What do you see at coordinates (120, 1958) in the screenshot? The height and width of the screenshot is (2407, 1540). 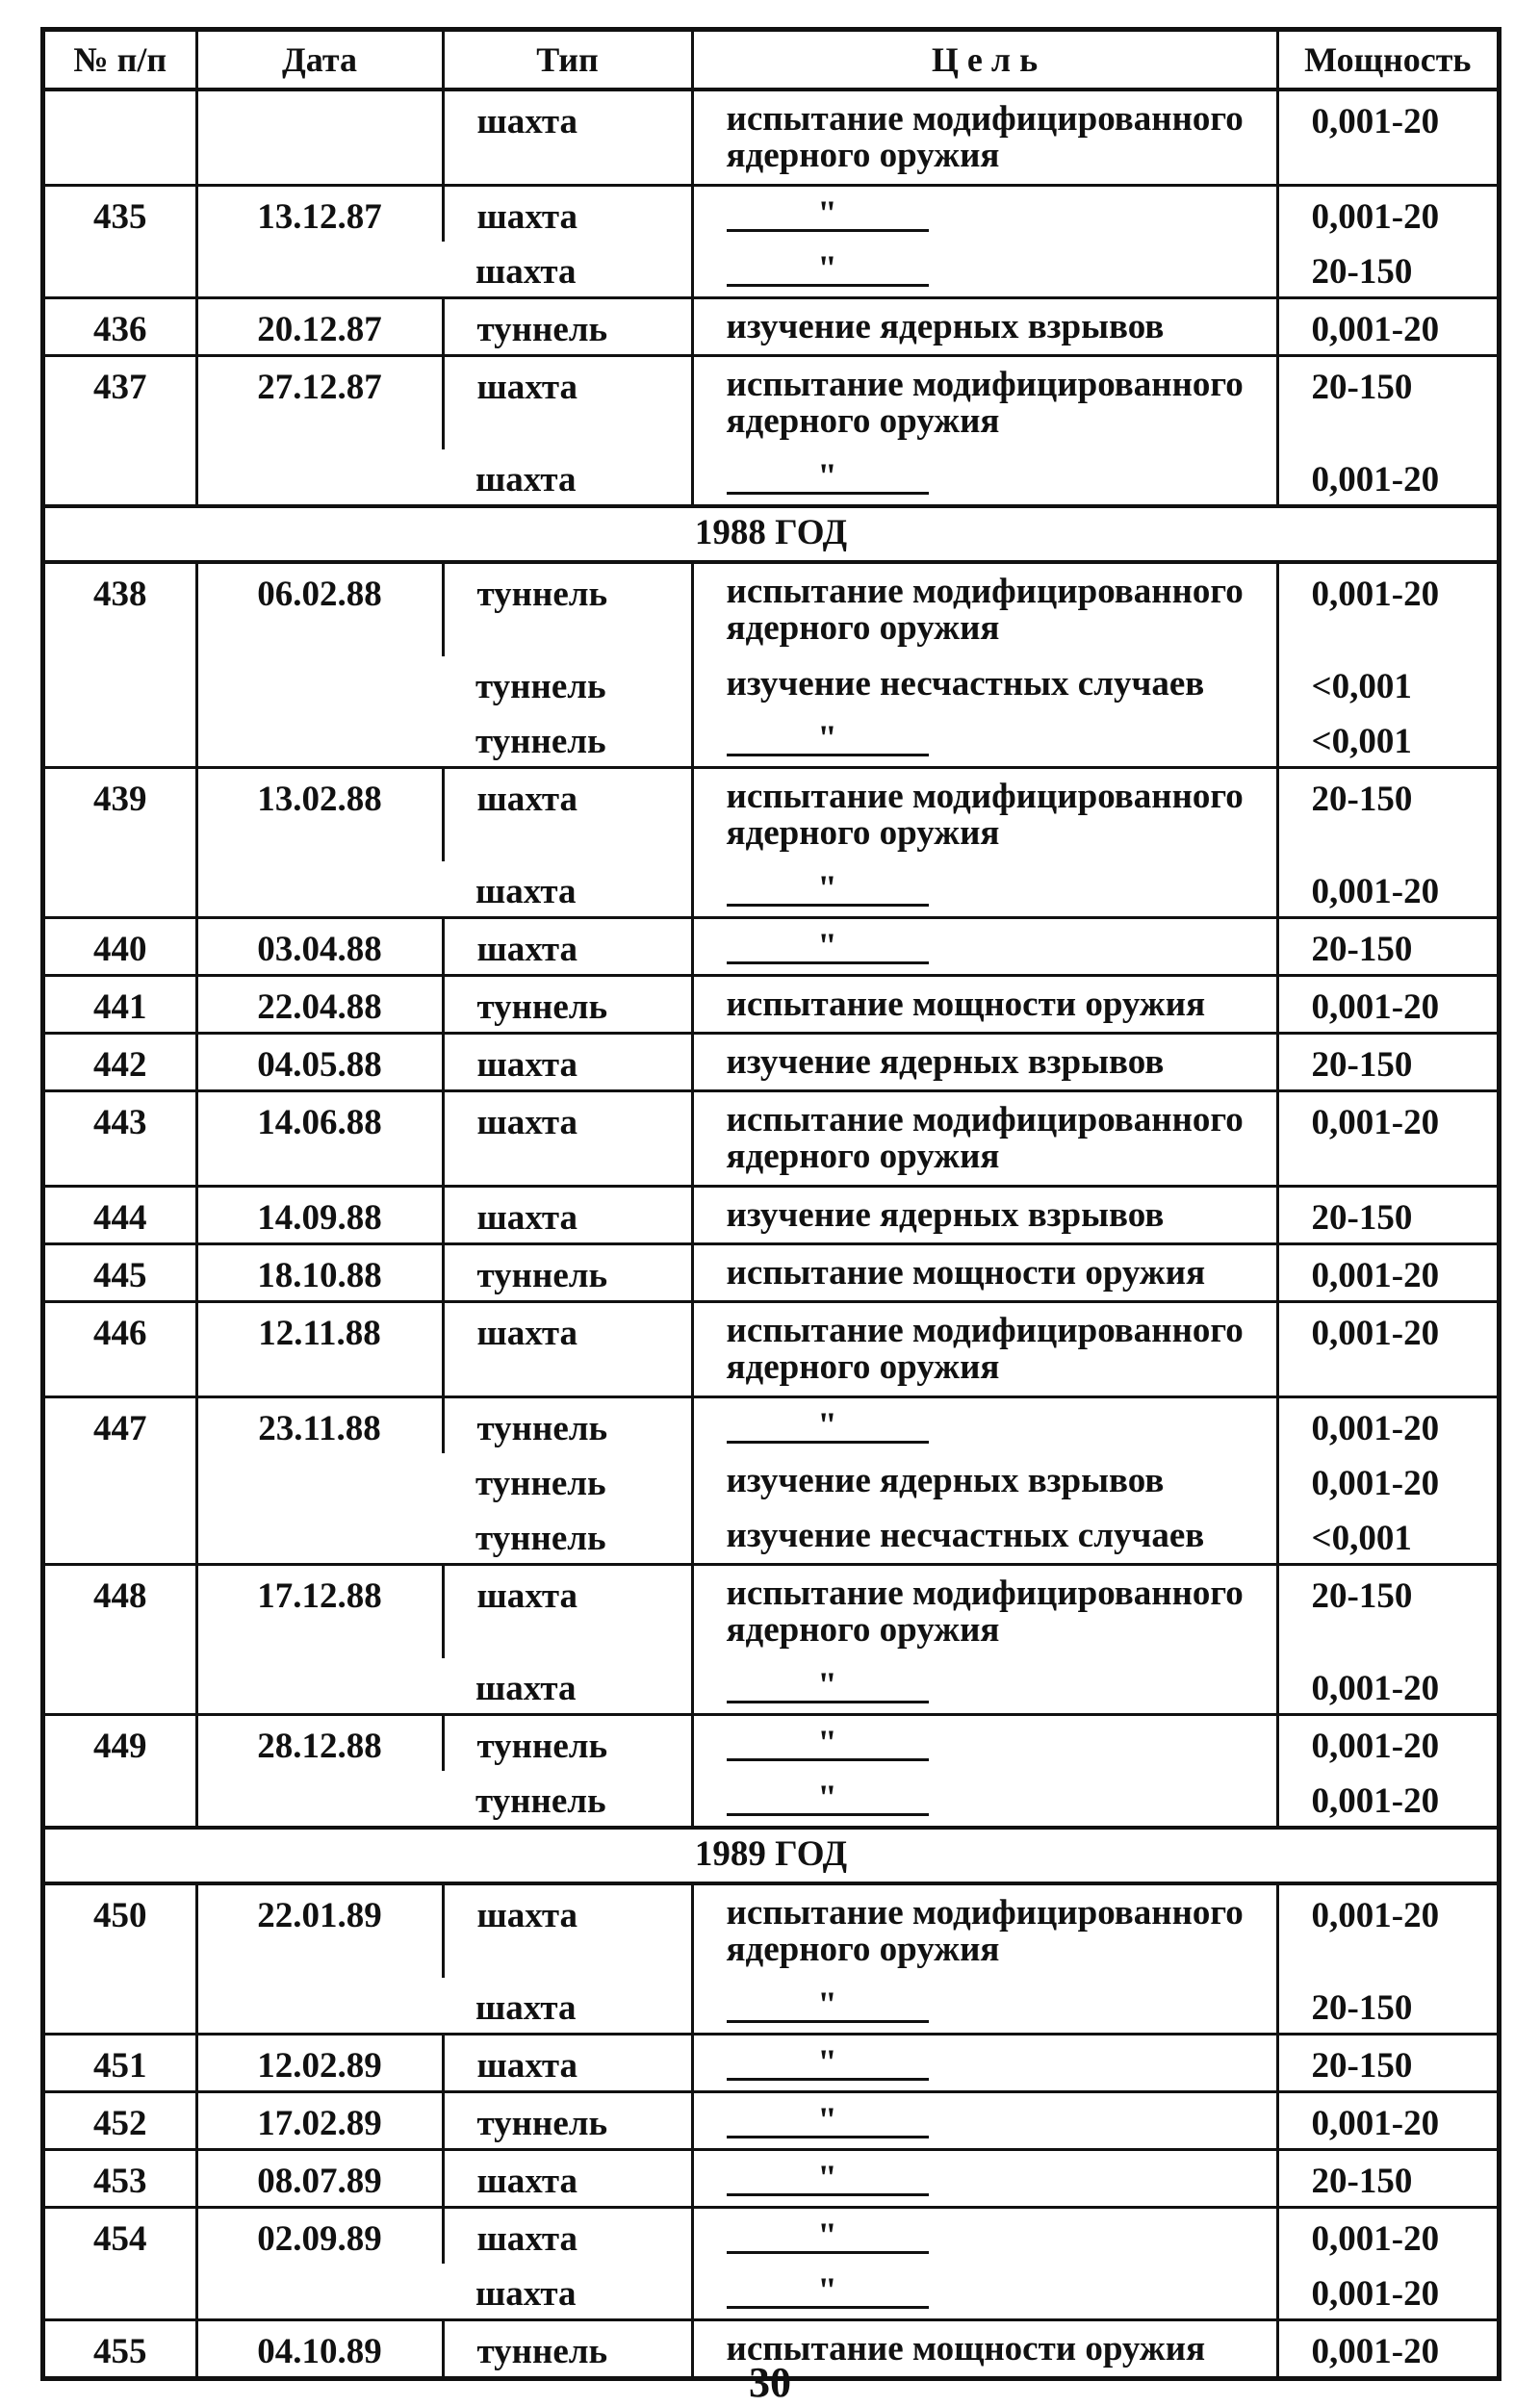 I see `test-number: 450` at bounding box center [120, 1958].